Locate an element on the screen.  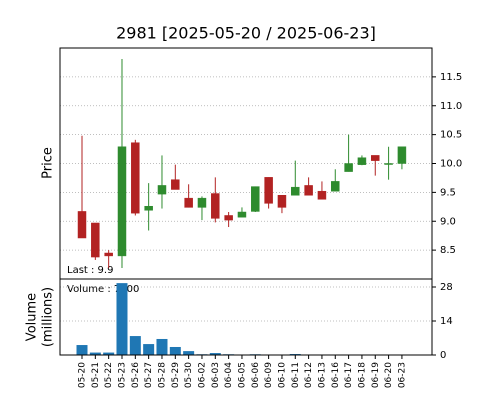
y-tick-label: 28 is located at coordinates (446, 287).